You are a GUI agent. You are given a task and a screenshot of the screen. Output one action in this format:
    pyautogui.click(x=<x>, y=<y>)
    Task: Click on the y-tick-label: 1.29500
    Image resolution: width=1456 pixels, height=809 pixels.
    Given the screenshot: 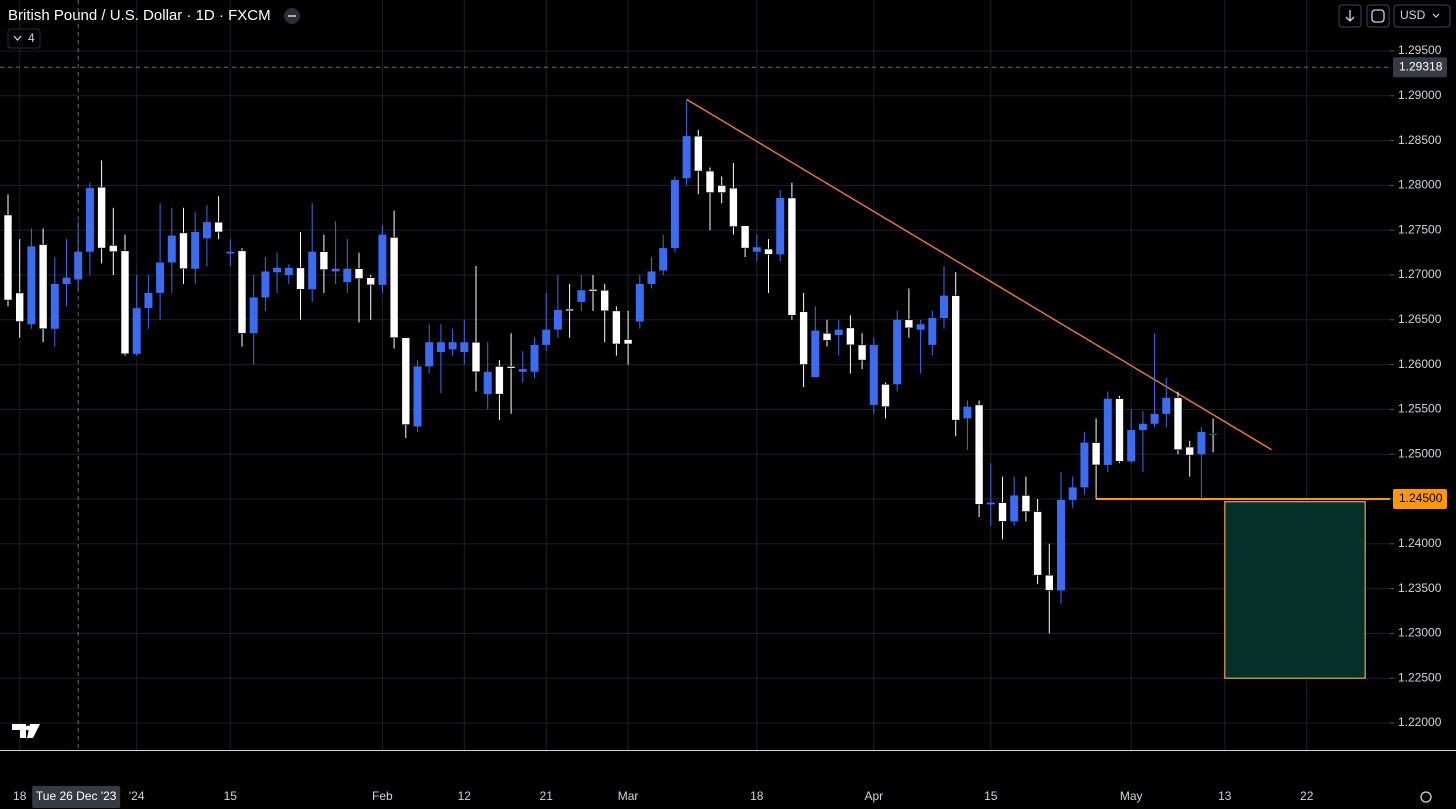 What is the action you would take?
    pyautogui.click(x=1420, y=50)
    